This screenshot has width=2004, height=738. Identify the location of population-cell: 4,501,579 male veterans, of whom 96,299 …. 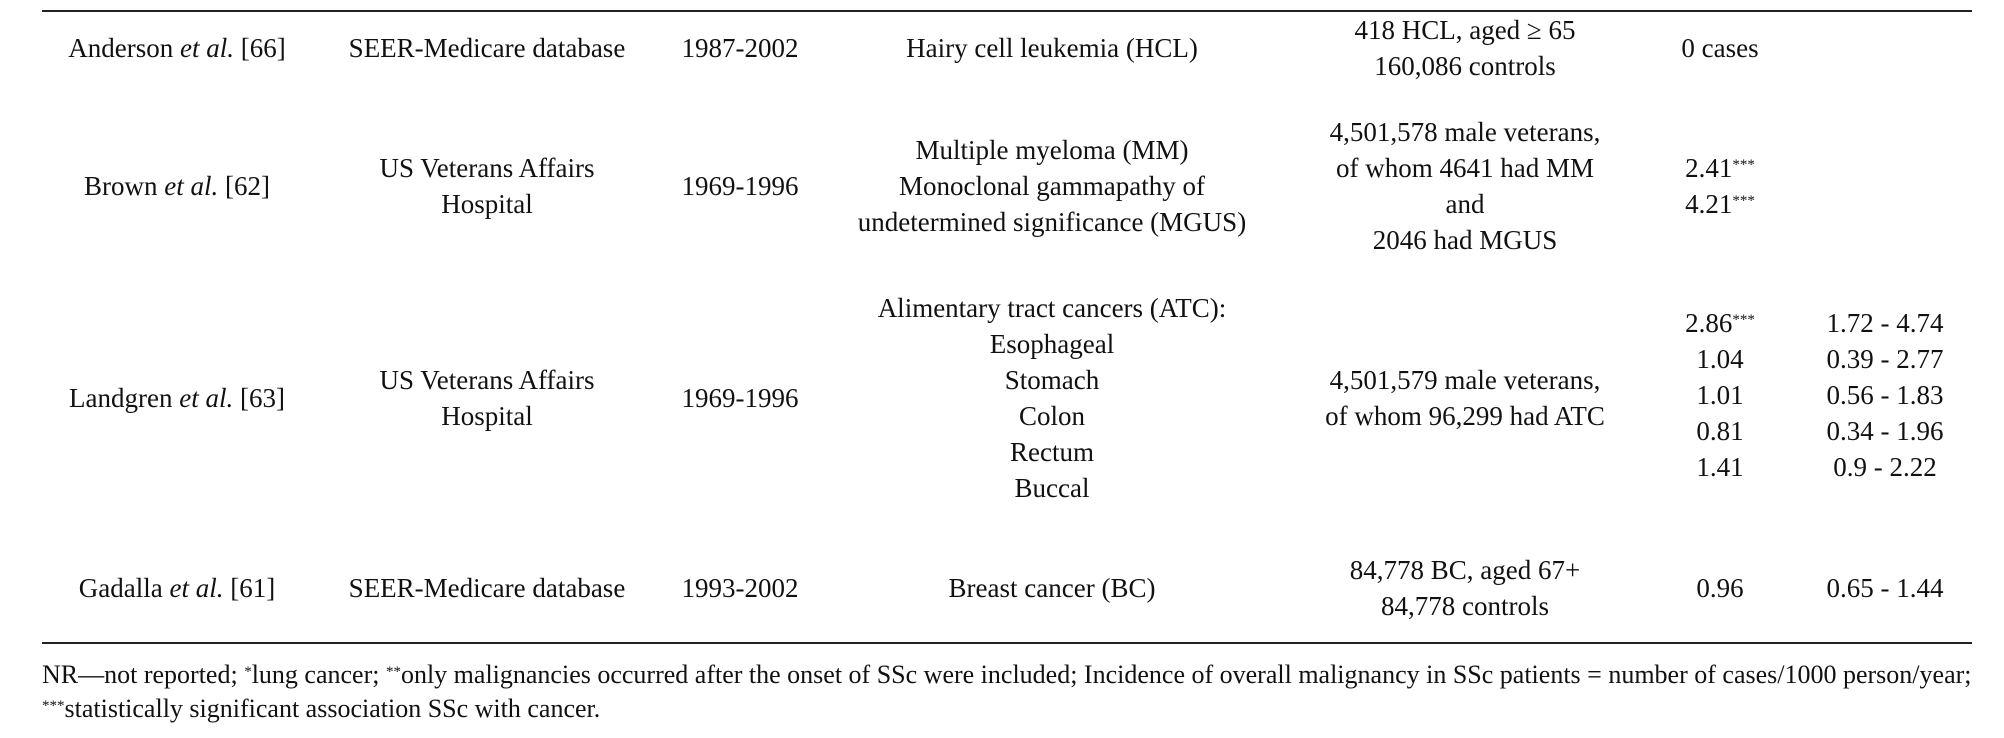
(1465, 398).